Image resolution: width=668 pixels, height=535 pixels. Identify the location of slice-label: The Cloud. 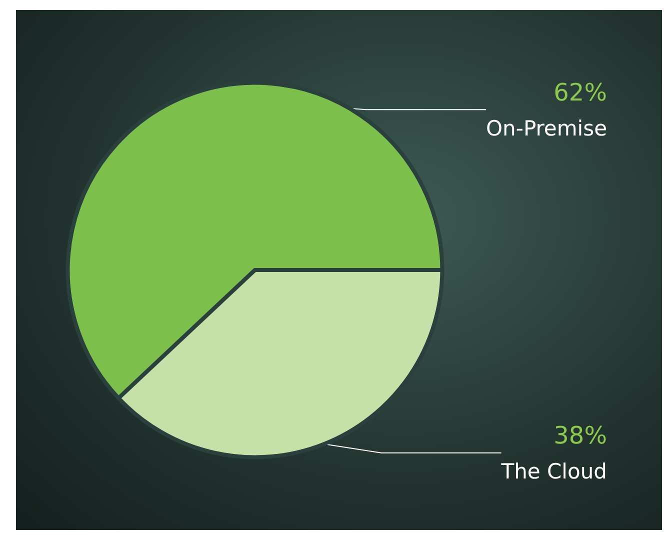
(553, 472).